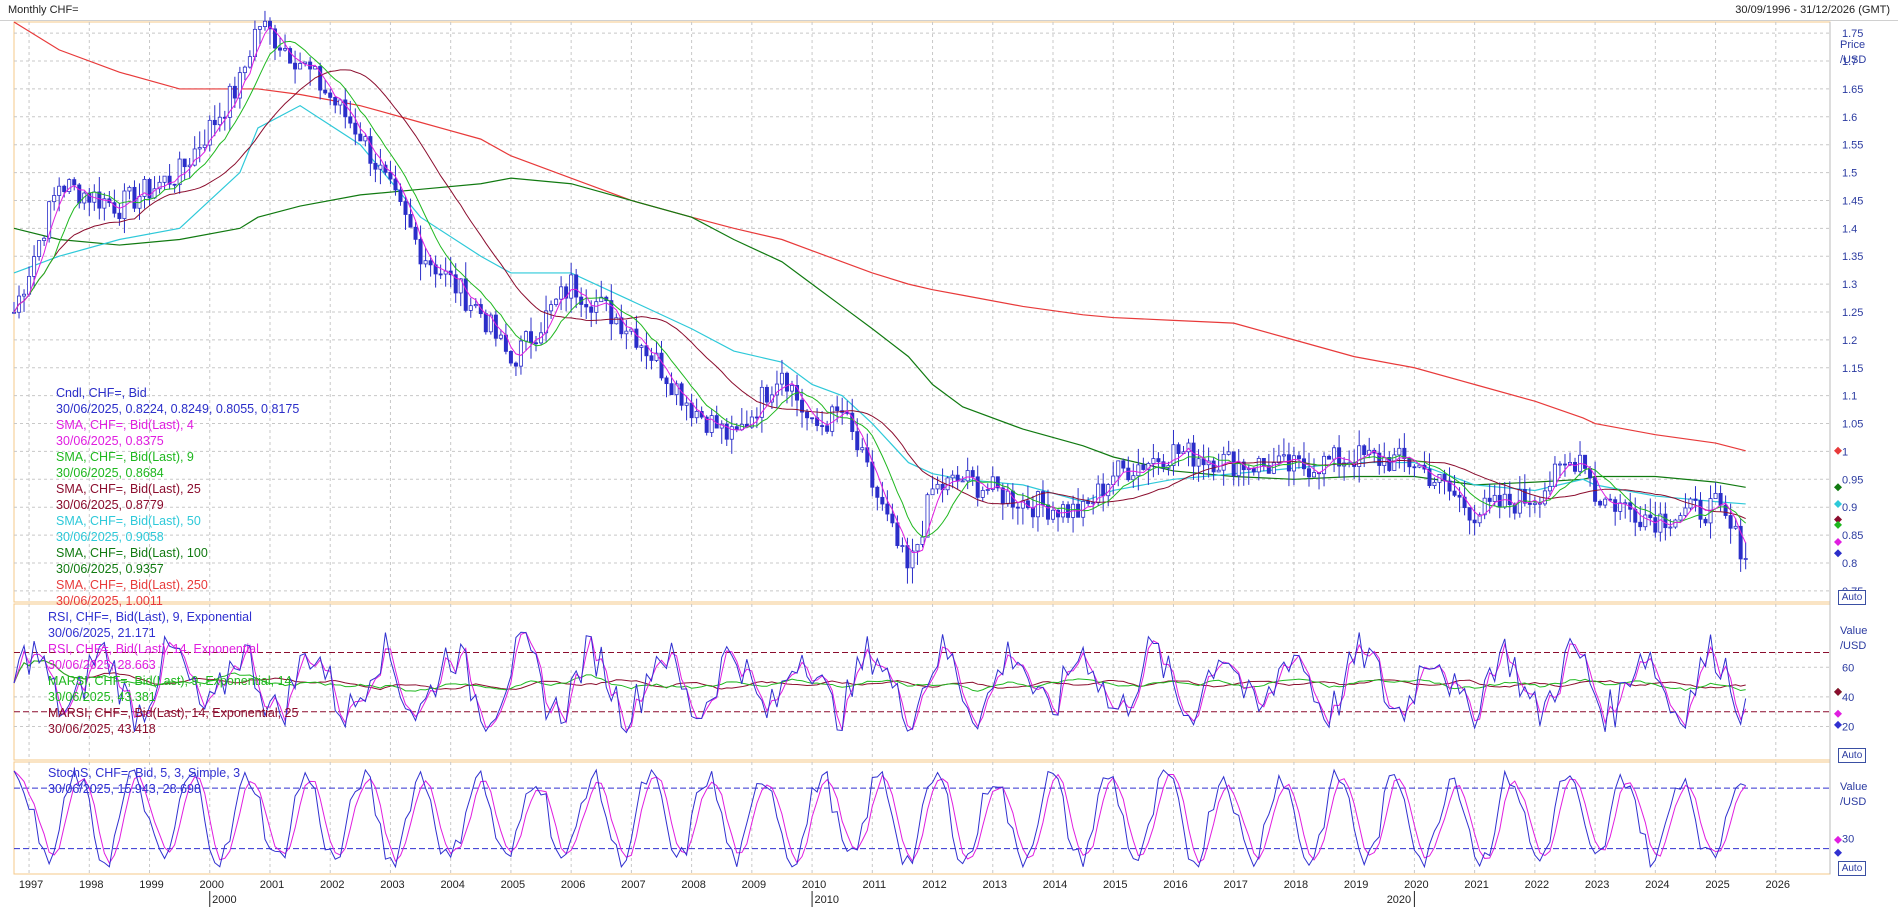 The height and width of the screenshot is (909, 1898). Describe the element at coordinates (1055, 885) in the screenshot. I see `x-tick-2014: 2014` at that location.